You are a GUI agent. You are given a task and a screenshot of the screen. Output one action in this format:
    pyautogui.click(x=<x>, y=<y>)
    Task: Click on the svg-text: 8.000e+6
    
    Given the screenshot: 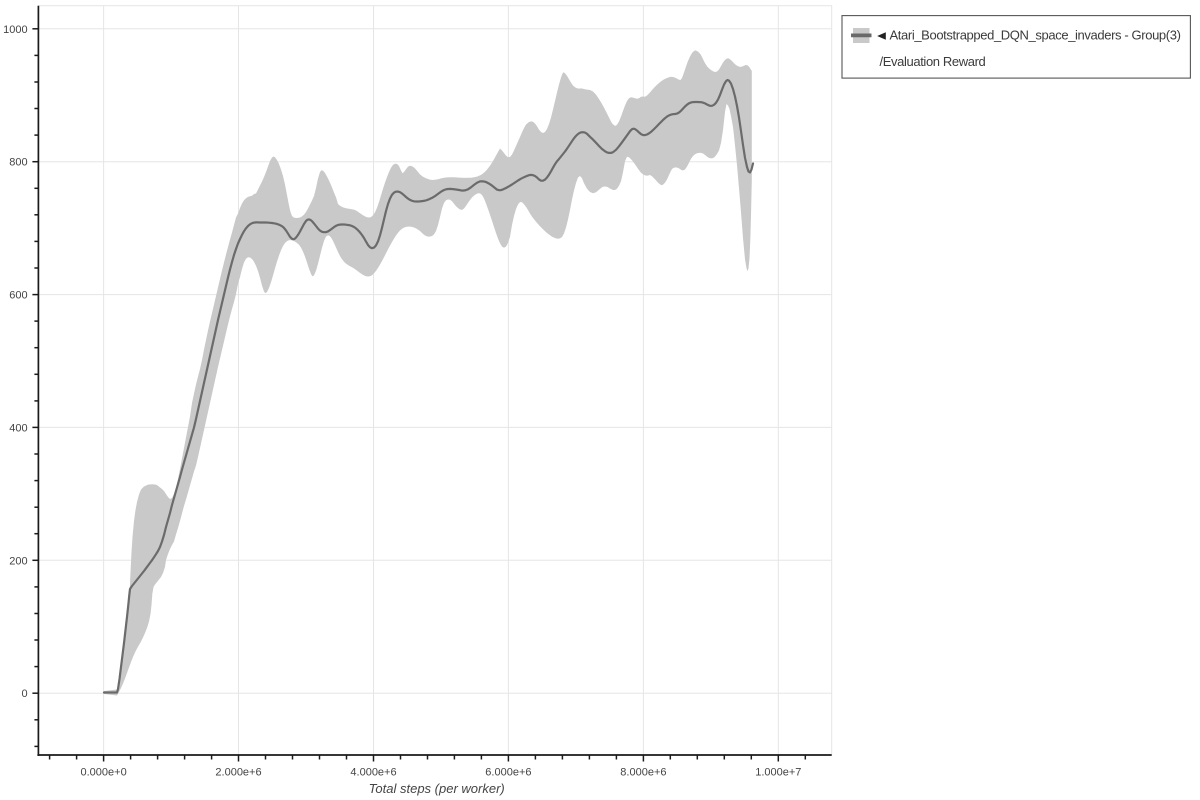 What is the action you would take?
    pyautogui.click(x=643, y=773)
    